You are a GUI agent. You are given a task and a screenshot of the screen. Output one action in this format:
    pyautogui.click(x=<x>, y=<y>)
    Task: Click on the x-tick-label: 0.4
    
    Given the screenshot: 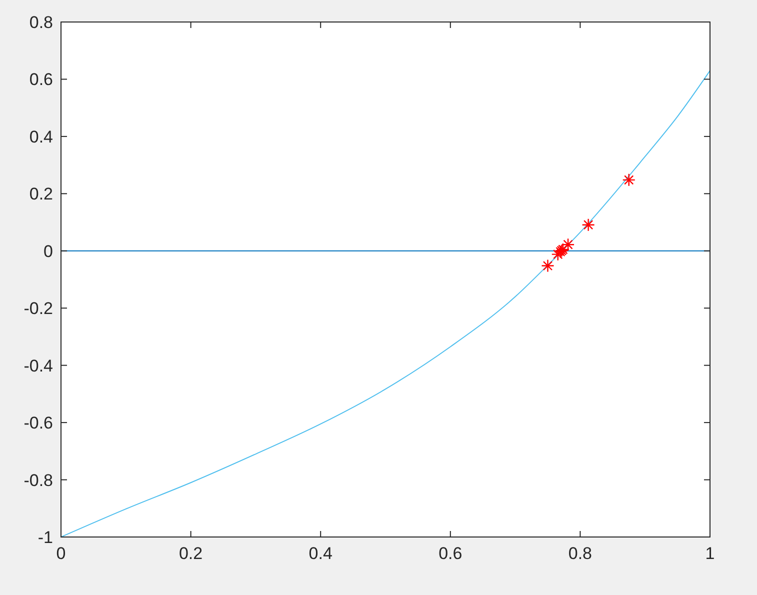 What is the action you would take?
    pyautogui.click(x=320, y=553)
    